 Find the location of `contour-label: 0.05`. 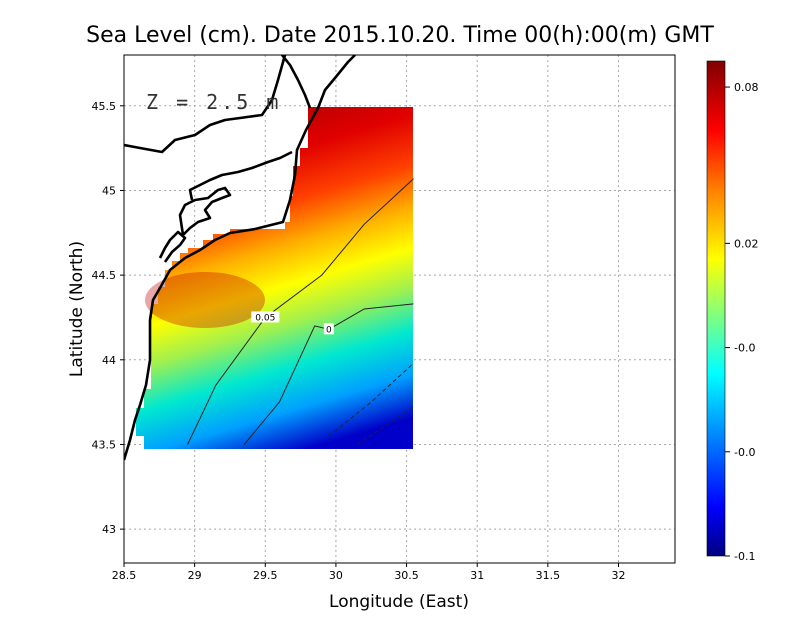

contour-label: 0.05 is located at coordinates (265, 318).